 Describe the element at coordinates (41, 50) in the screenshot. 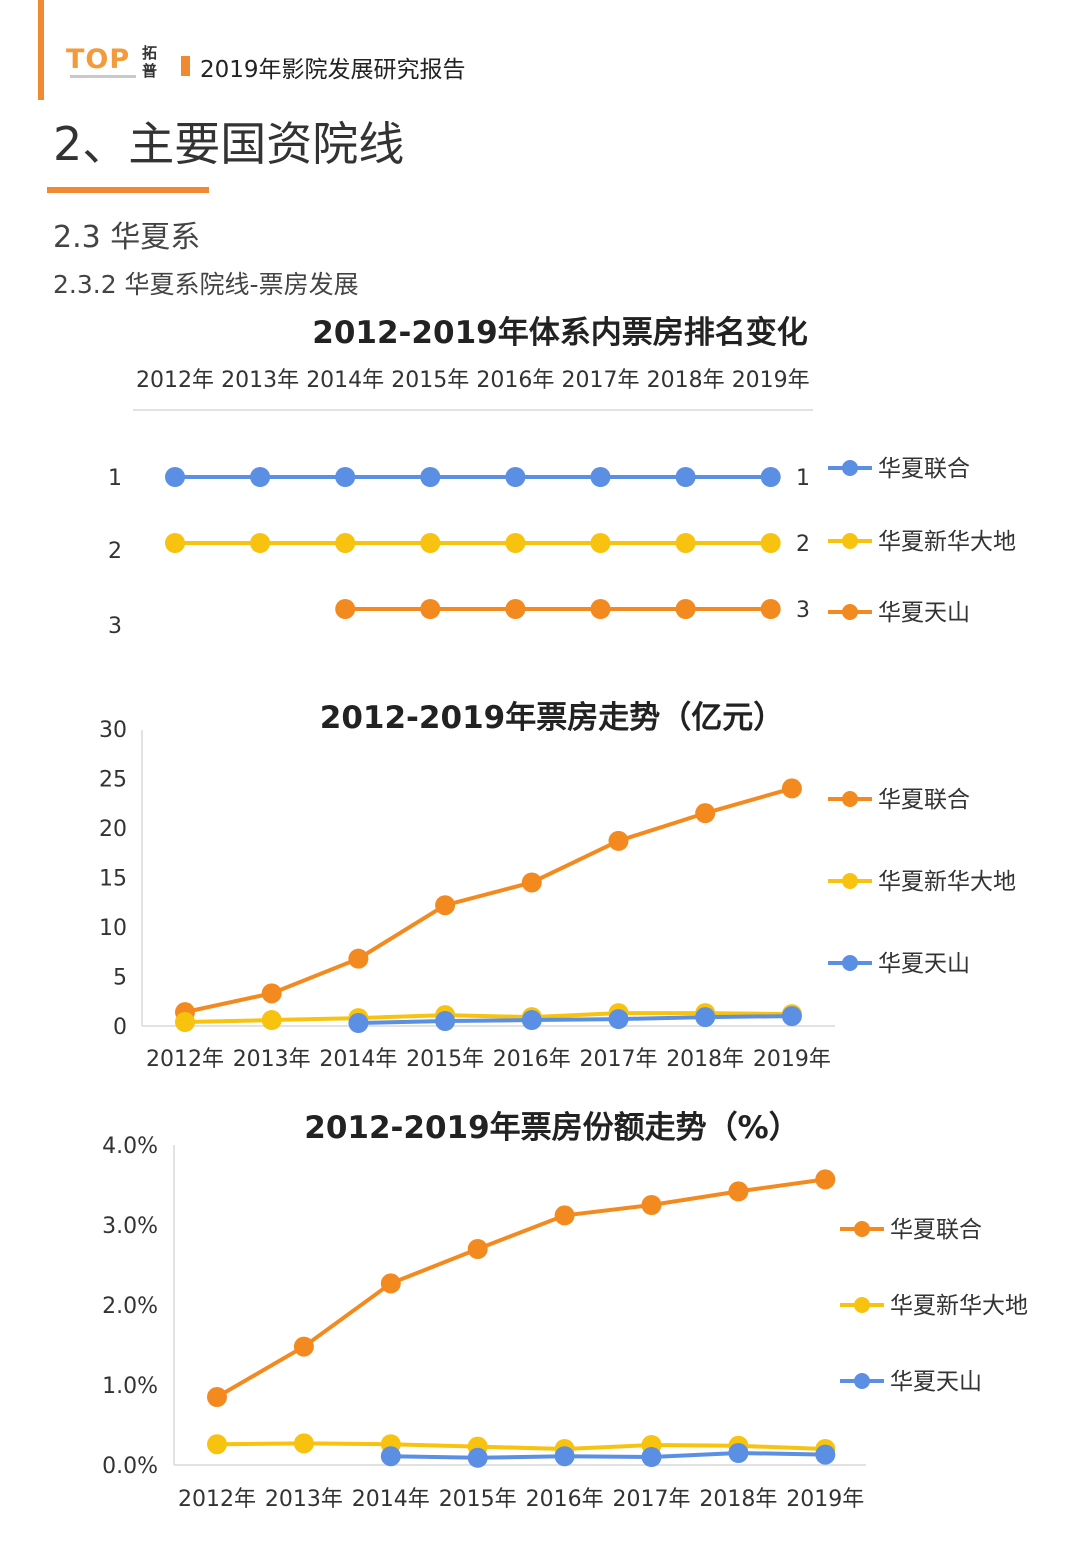

I see `left-accent-bar` at that location.